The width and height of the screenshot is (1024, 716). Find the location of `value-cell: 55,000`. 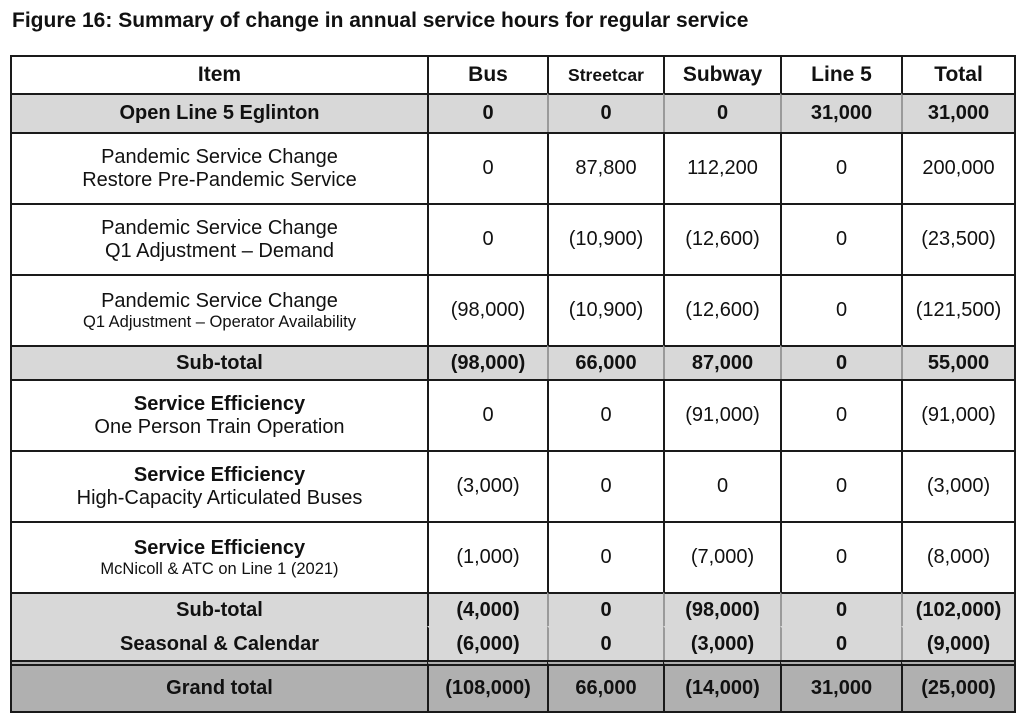

value-cell: 55,000 is located at coordinates (957, 362).